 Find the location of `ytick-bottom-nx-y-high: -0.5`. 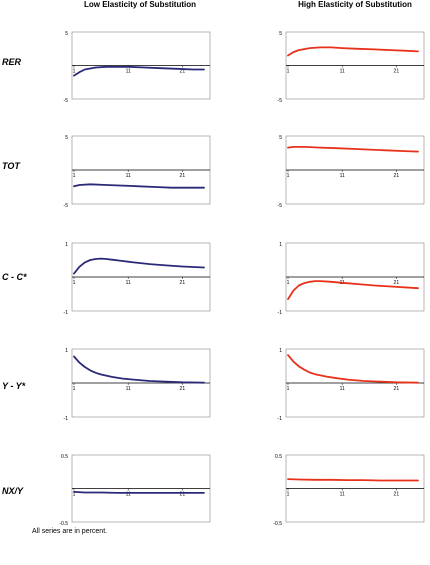

ytick-bottom-nx-y-high: -0.5 is located at coordinates (277, 524).